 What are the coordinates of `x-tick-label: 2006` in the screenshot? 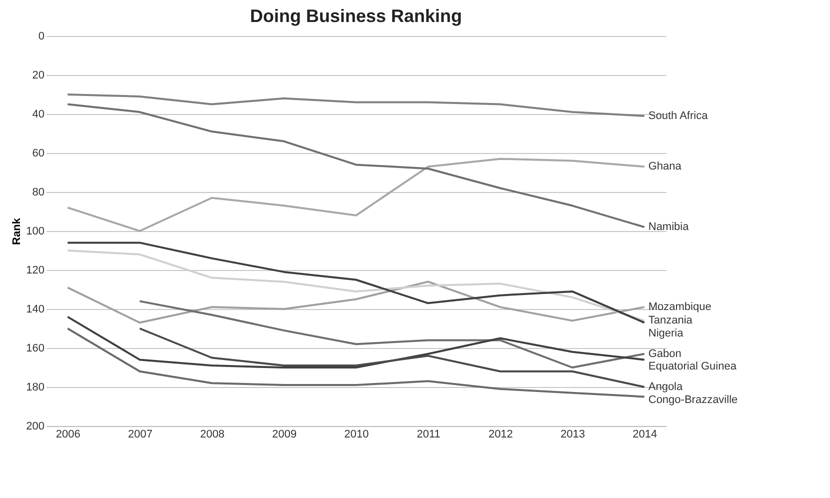 It's located at (68, 434).